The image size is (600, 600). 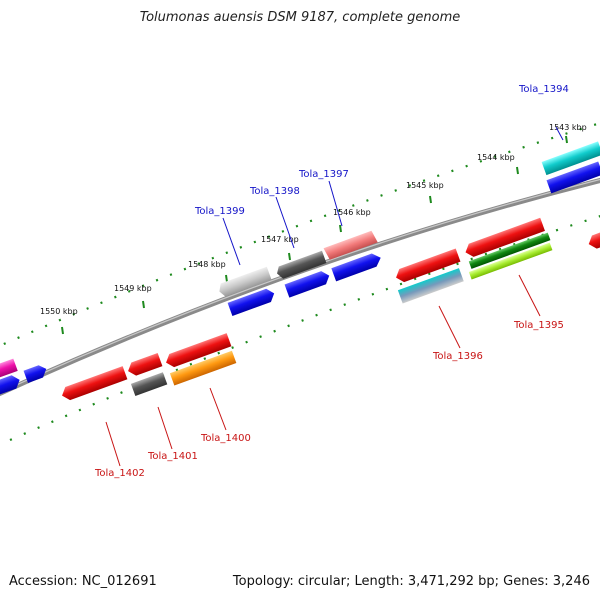 I want to click on gene-label-tola-1402: Tola_1402, so click(x=119, y=473).